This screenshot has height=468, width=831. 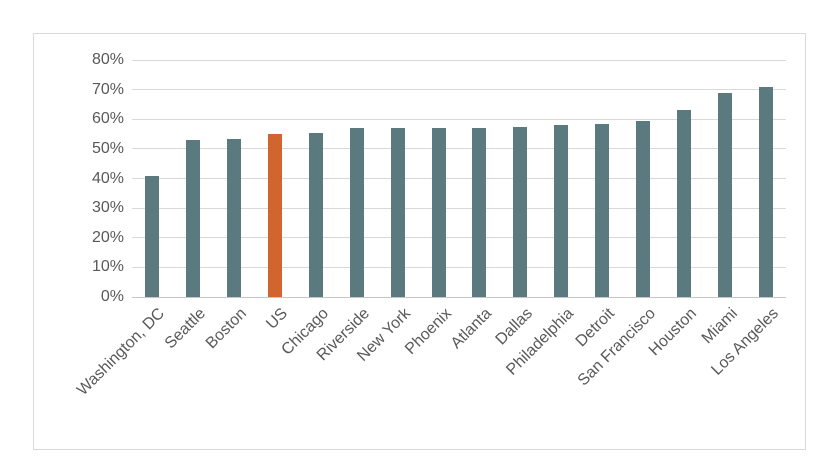 I want to click on y-axis-tick-label: 0%, so click(x=112, y=296).